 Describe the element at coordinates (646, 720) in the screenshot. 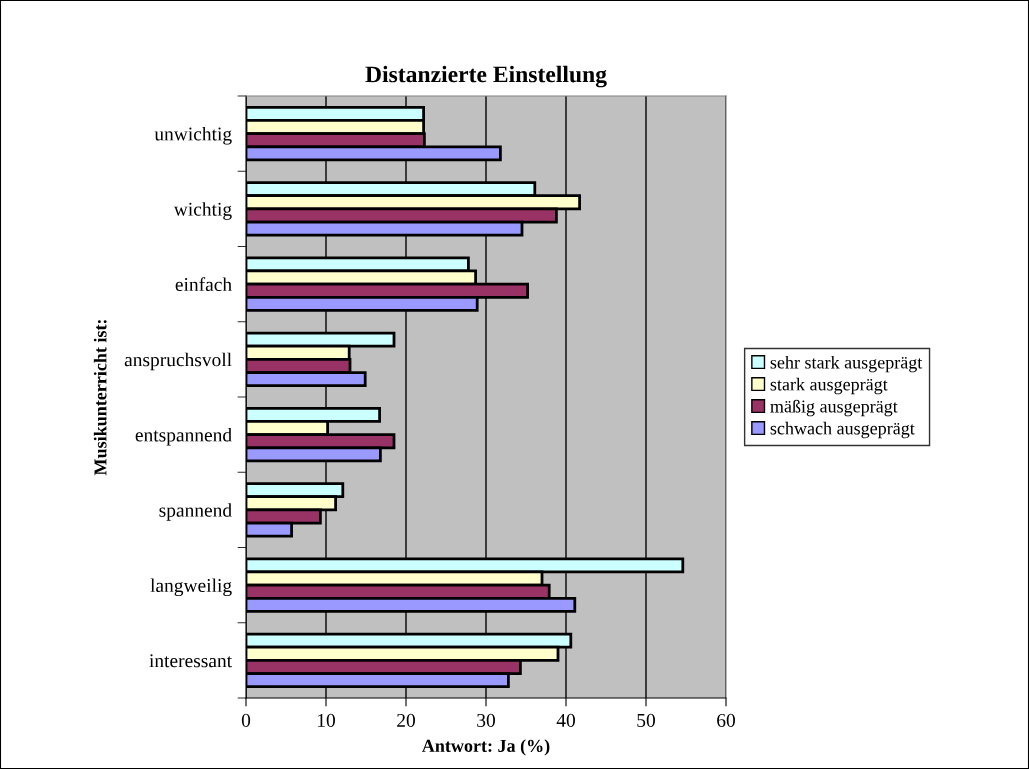

I see `x-tick-label: 50` at that location.